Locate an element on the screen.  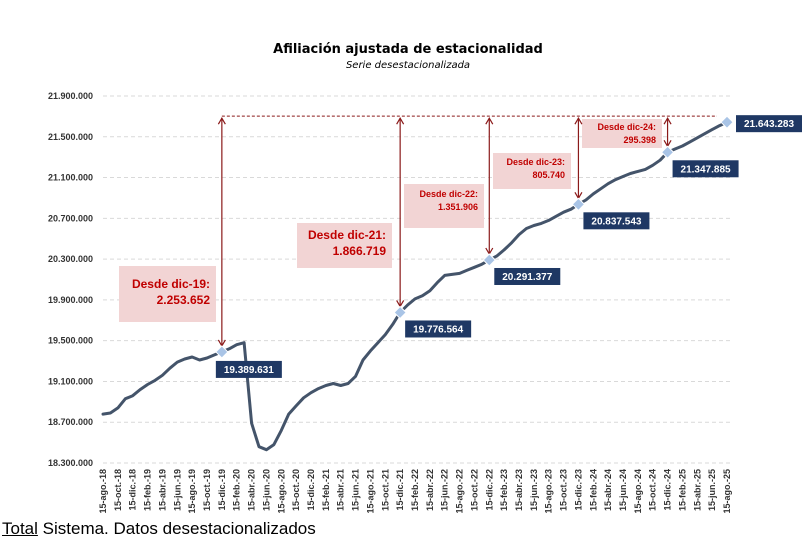
footer-rest: Sistema. Datos desestacionalizados is located at coordinates (176, 528).